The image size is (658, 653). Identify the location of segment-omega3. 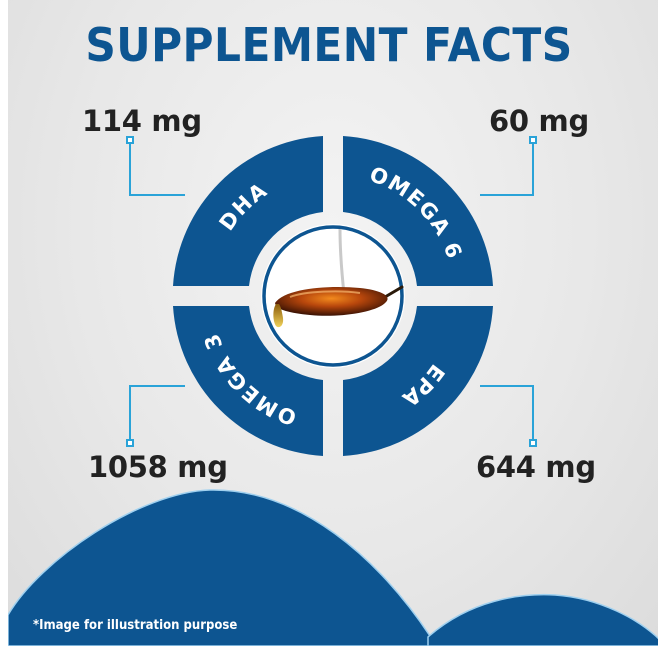
(248, 381).